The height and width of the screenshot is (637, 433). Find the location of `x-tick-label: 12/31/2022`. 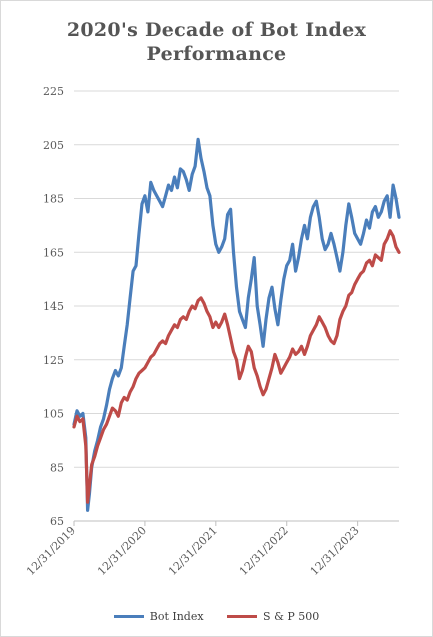

x-tick-label: 12/31/2022 is located at coordinates (264, 551).